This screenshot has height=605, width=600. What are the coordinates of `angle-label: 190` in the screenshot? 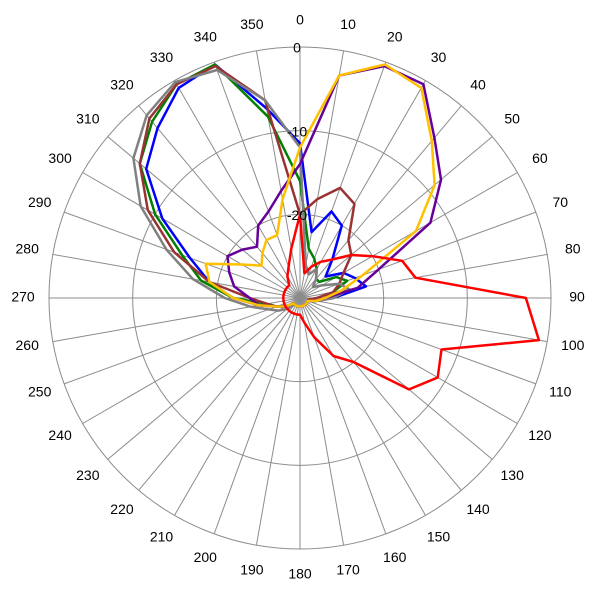 It's located at (252, 569).